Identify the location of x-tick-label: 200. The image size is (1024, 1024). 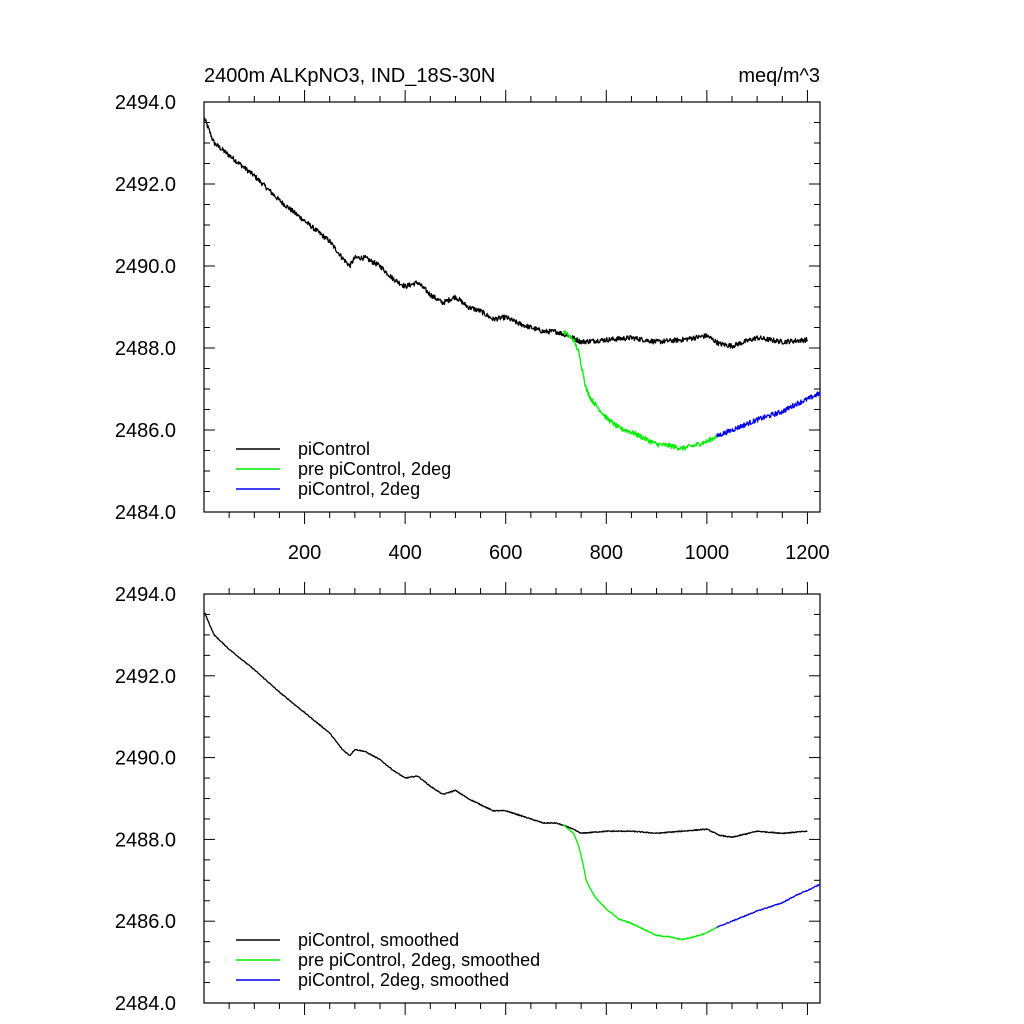
(304, 553).